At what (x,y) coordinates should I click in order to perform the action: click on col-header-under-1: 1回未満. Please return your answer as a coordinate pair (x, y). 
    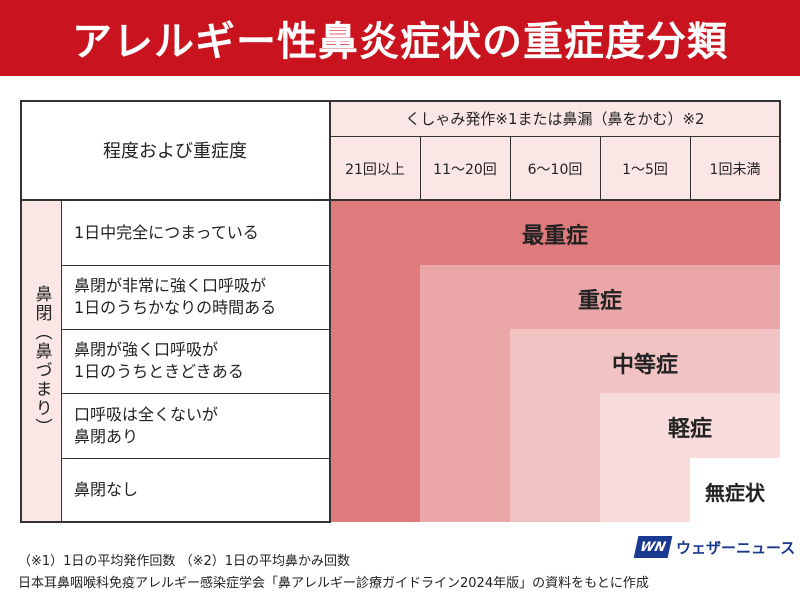
    Looking at the image, I should click on (735, 169).